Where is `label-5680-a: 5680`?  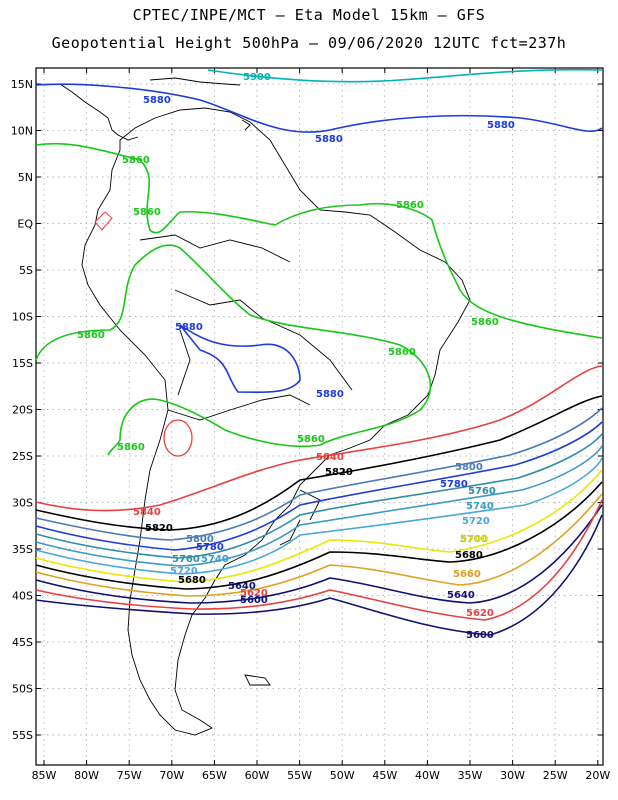 label-5680-a: 5680 is located at coordinates (469, 555).